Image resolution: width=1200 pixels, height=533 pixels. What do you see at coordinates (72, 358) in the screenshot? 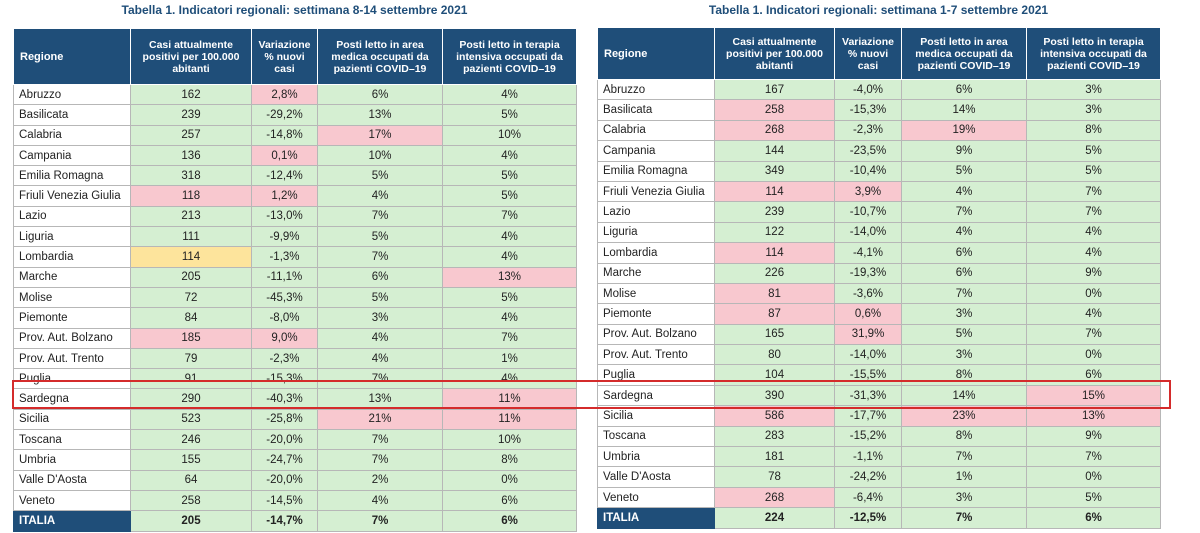
I see `region-name-cell: Prov. Aut. Trento` at bounding box center [72, 358].